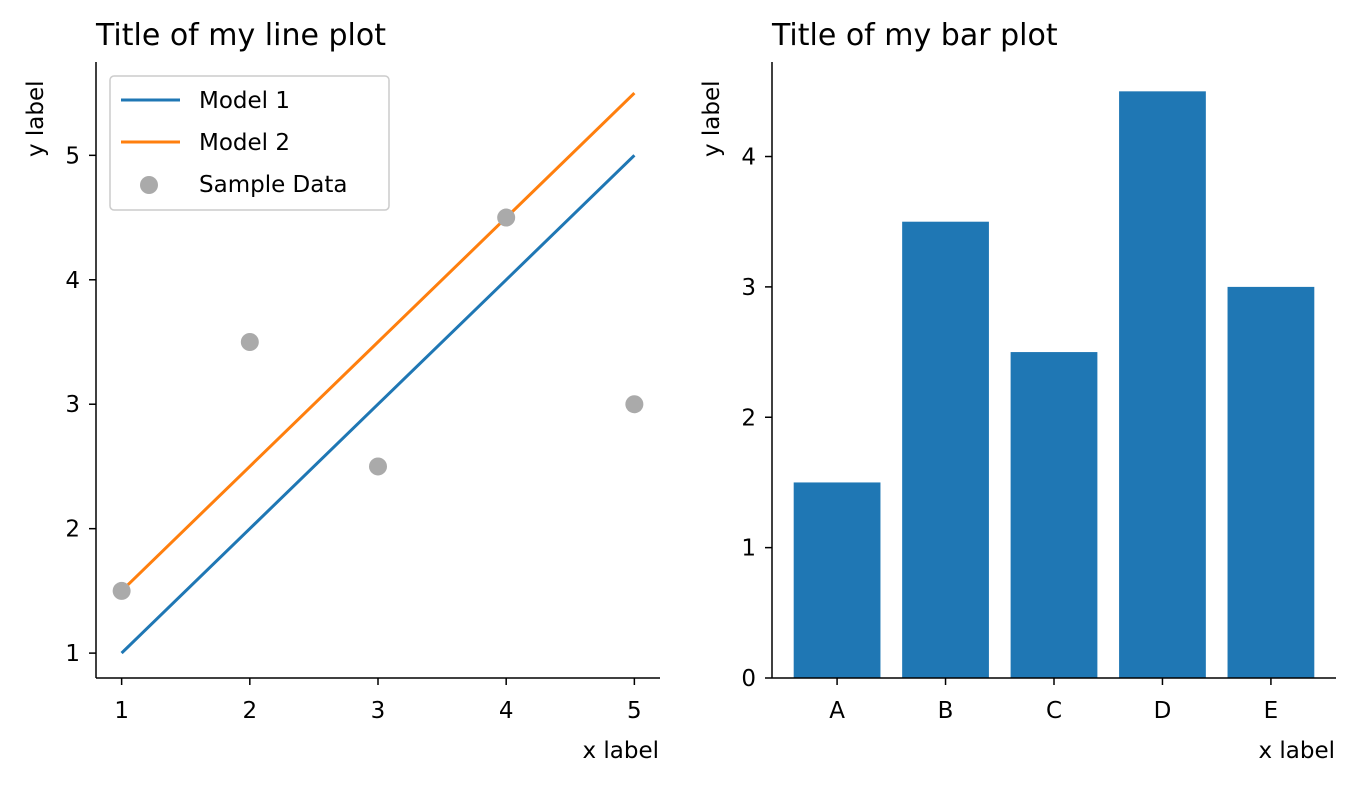 This screenshot has width=1356, height=785. What do you see at coordinates (634, 711) in the screenshot?
I see `x-tick-label: 5` at bounding box center [634, 711].